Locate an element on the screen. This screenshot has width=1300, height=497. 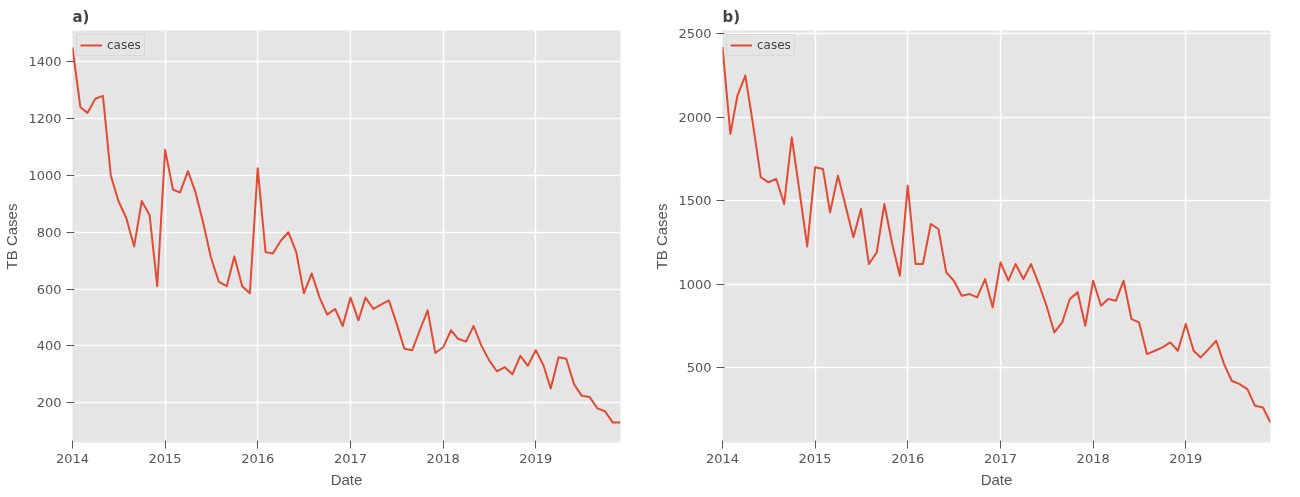
y-tick-label: 500 is located at coordinates (699, 367).